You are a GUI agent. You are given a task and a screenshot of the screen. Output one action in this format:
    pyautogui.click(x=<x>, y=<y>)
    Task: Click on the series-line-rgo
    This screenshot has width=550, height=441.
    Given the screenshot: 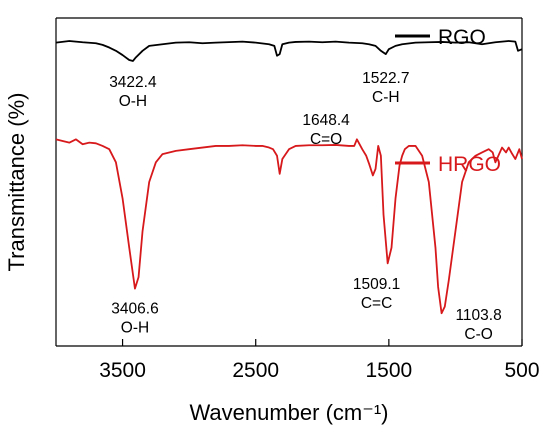 What is the action you would take?
    pyautogui.click(x=289, y=51)
    